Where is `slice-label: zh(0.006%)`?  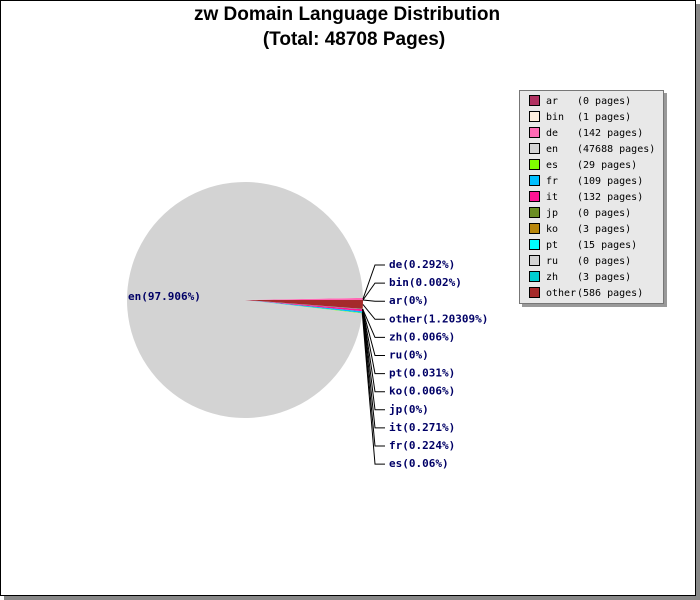 slice-label: zh(0.006%) is located at coordinates (422, 336).